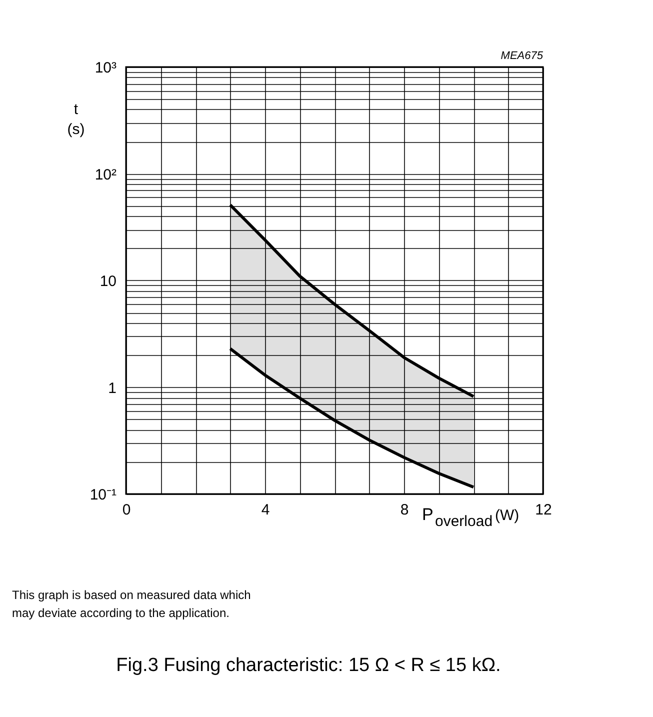 This screenshot has height=717, width=653. What do you see at coordinates (105, 175) in the screenshot?
I see `y-tick-label: 10²` at bounding box center [105, 175].